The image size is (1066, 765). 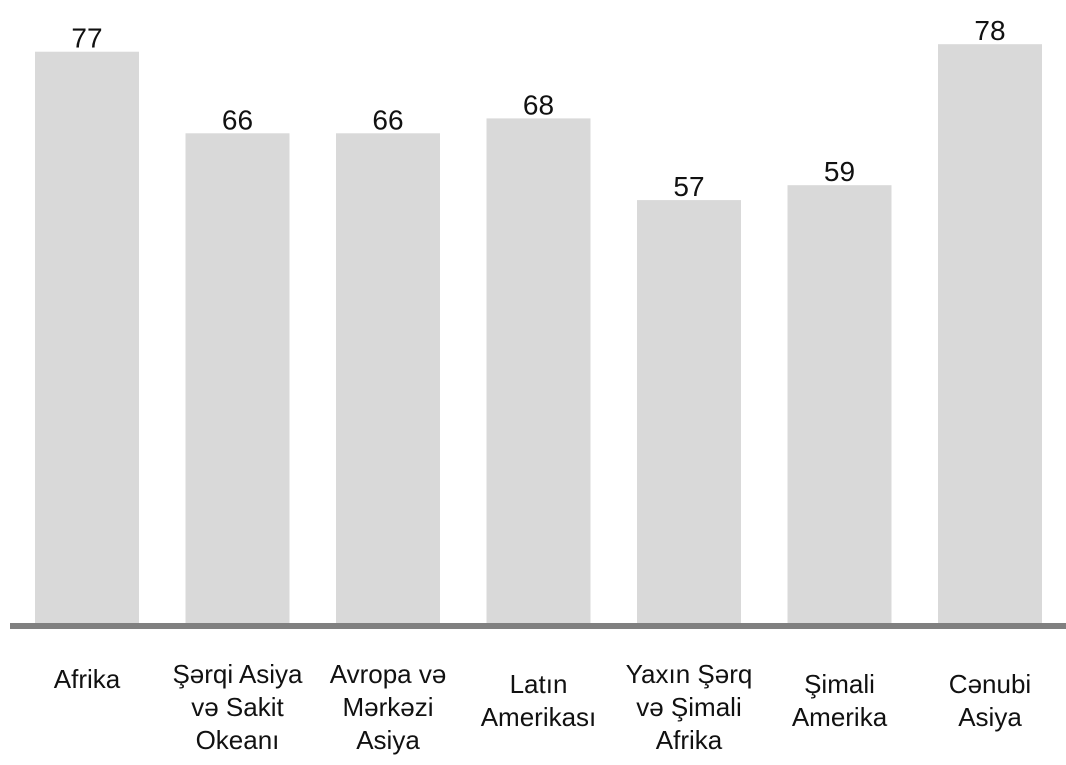 What do you see at coordinates (839, 684) in the screenshot?
I see `category-label-line: Şimali` at bounding box center [839, 684].